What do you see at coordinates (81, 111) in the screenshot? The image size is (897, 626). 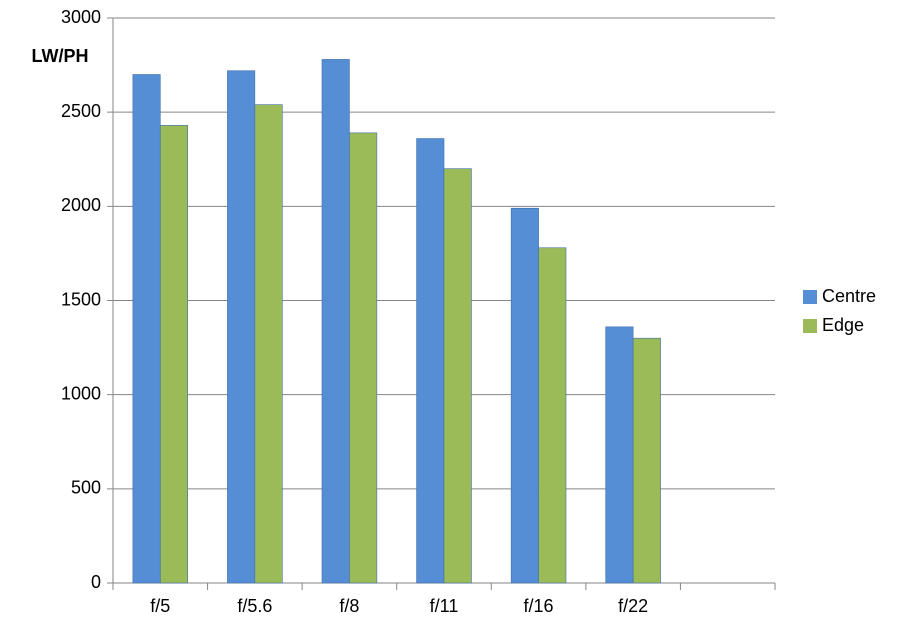 I see `y-tick-label: 2500` at bounding box center [81, 111].